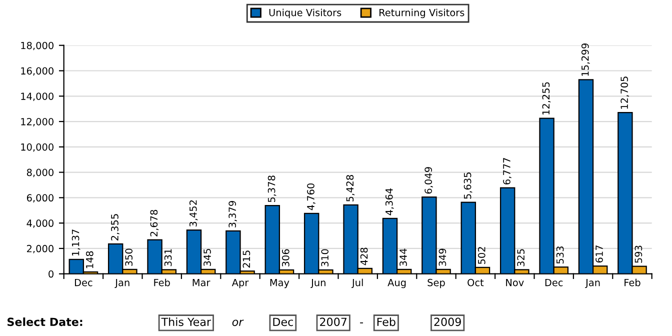 This screenshot has height=336, width=672. What do you see at coordinates (37, 147) in the screenshot?
I see `y-tick-label: 10,000` at bounding box center [37, 147].